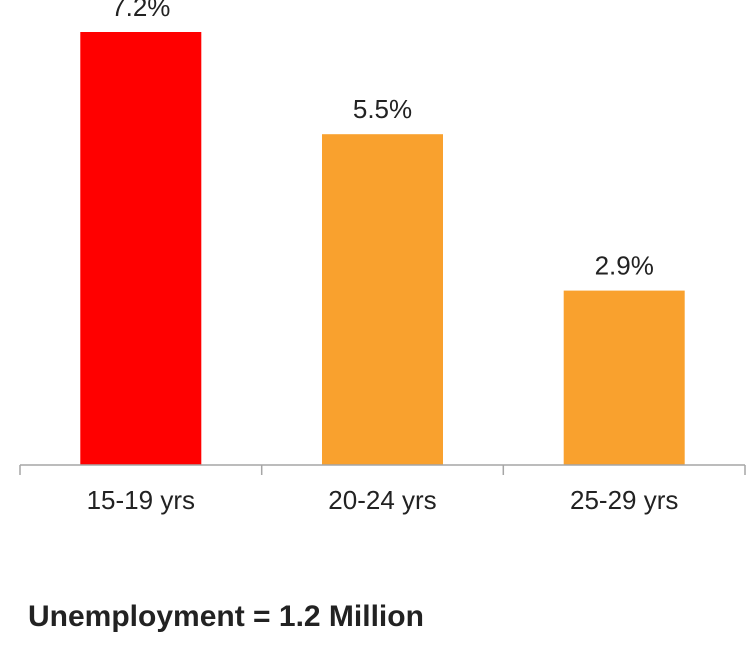  Describe the element at coordinates (624, 266) in the screenshot. I see `data-label: 2.9%` at that location.